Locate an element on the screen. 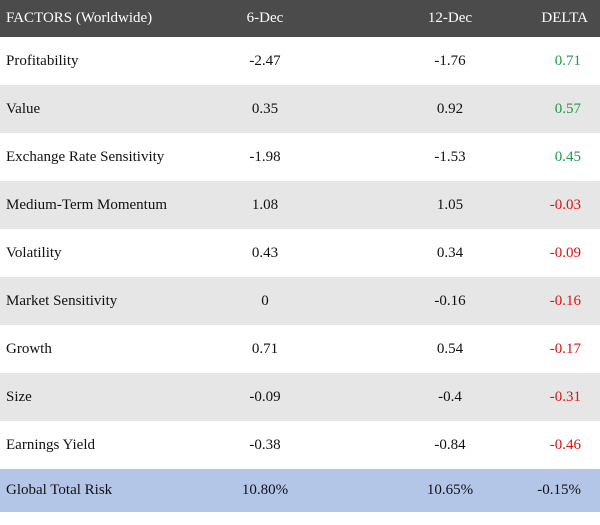 The image size is (600, 525). table-row: Market Sensitivity 0 -0.16 -0.16 is located at coordinates (300, 301).